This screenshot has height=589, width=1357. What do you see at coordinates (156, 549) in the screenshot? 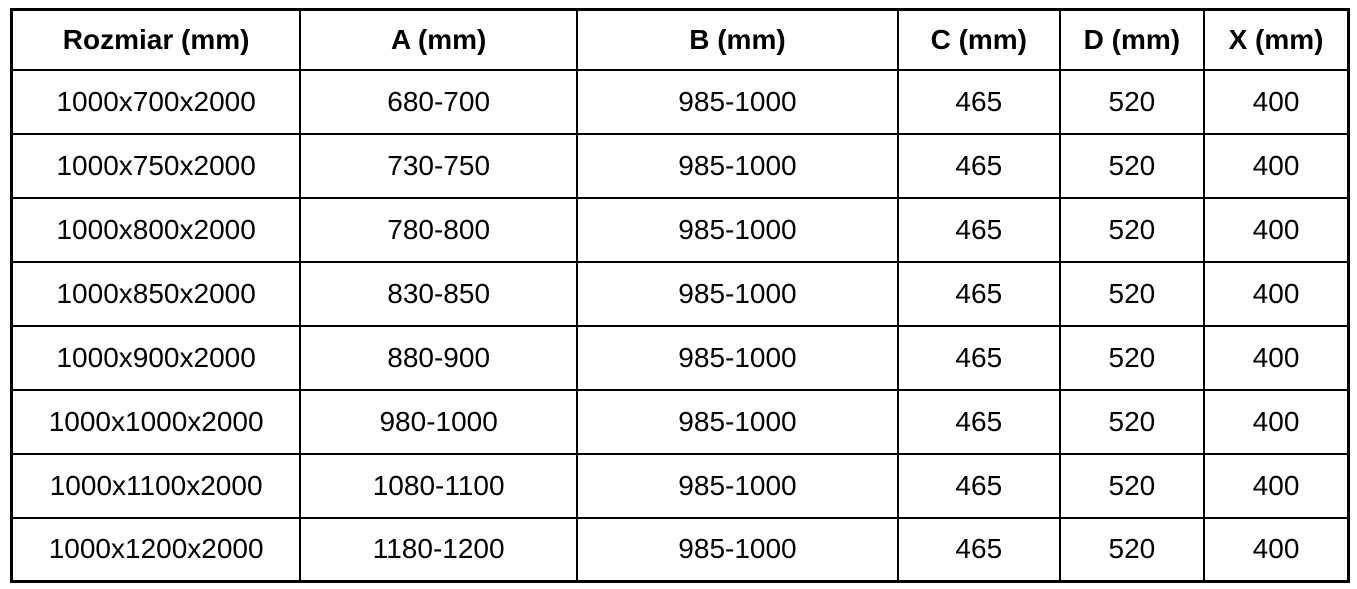
I see `table-cell: 1000x1200x2000` at bounding box center [156, 549].